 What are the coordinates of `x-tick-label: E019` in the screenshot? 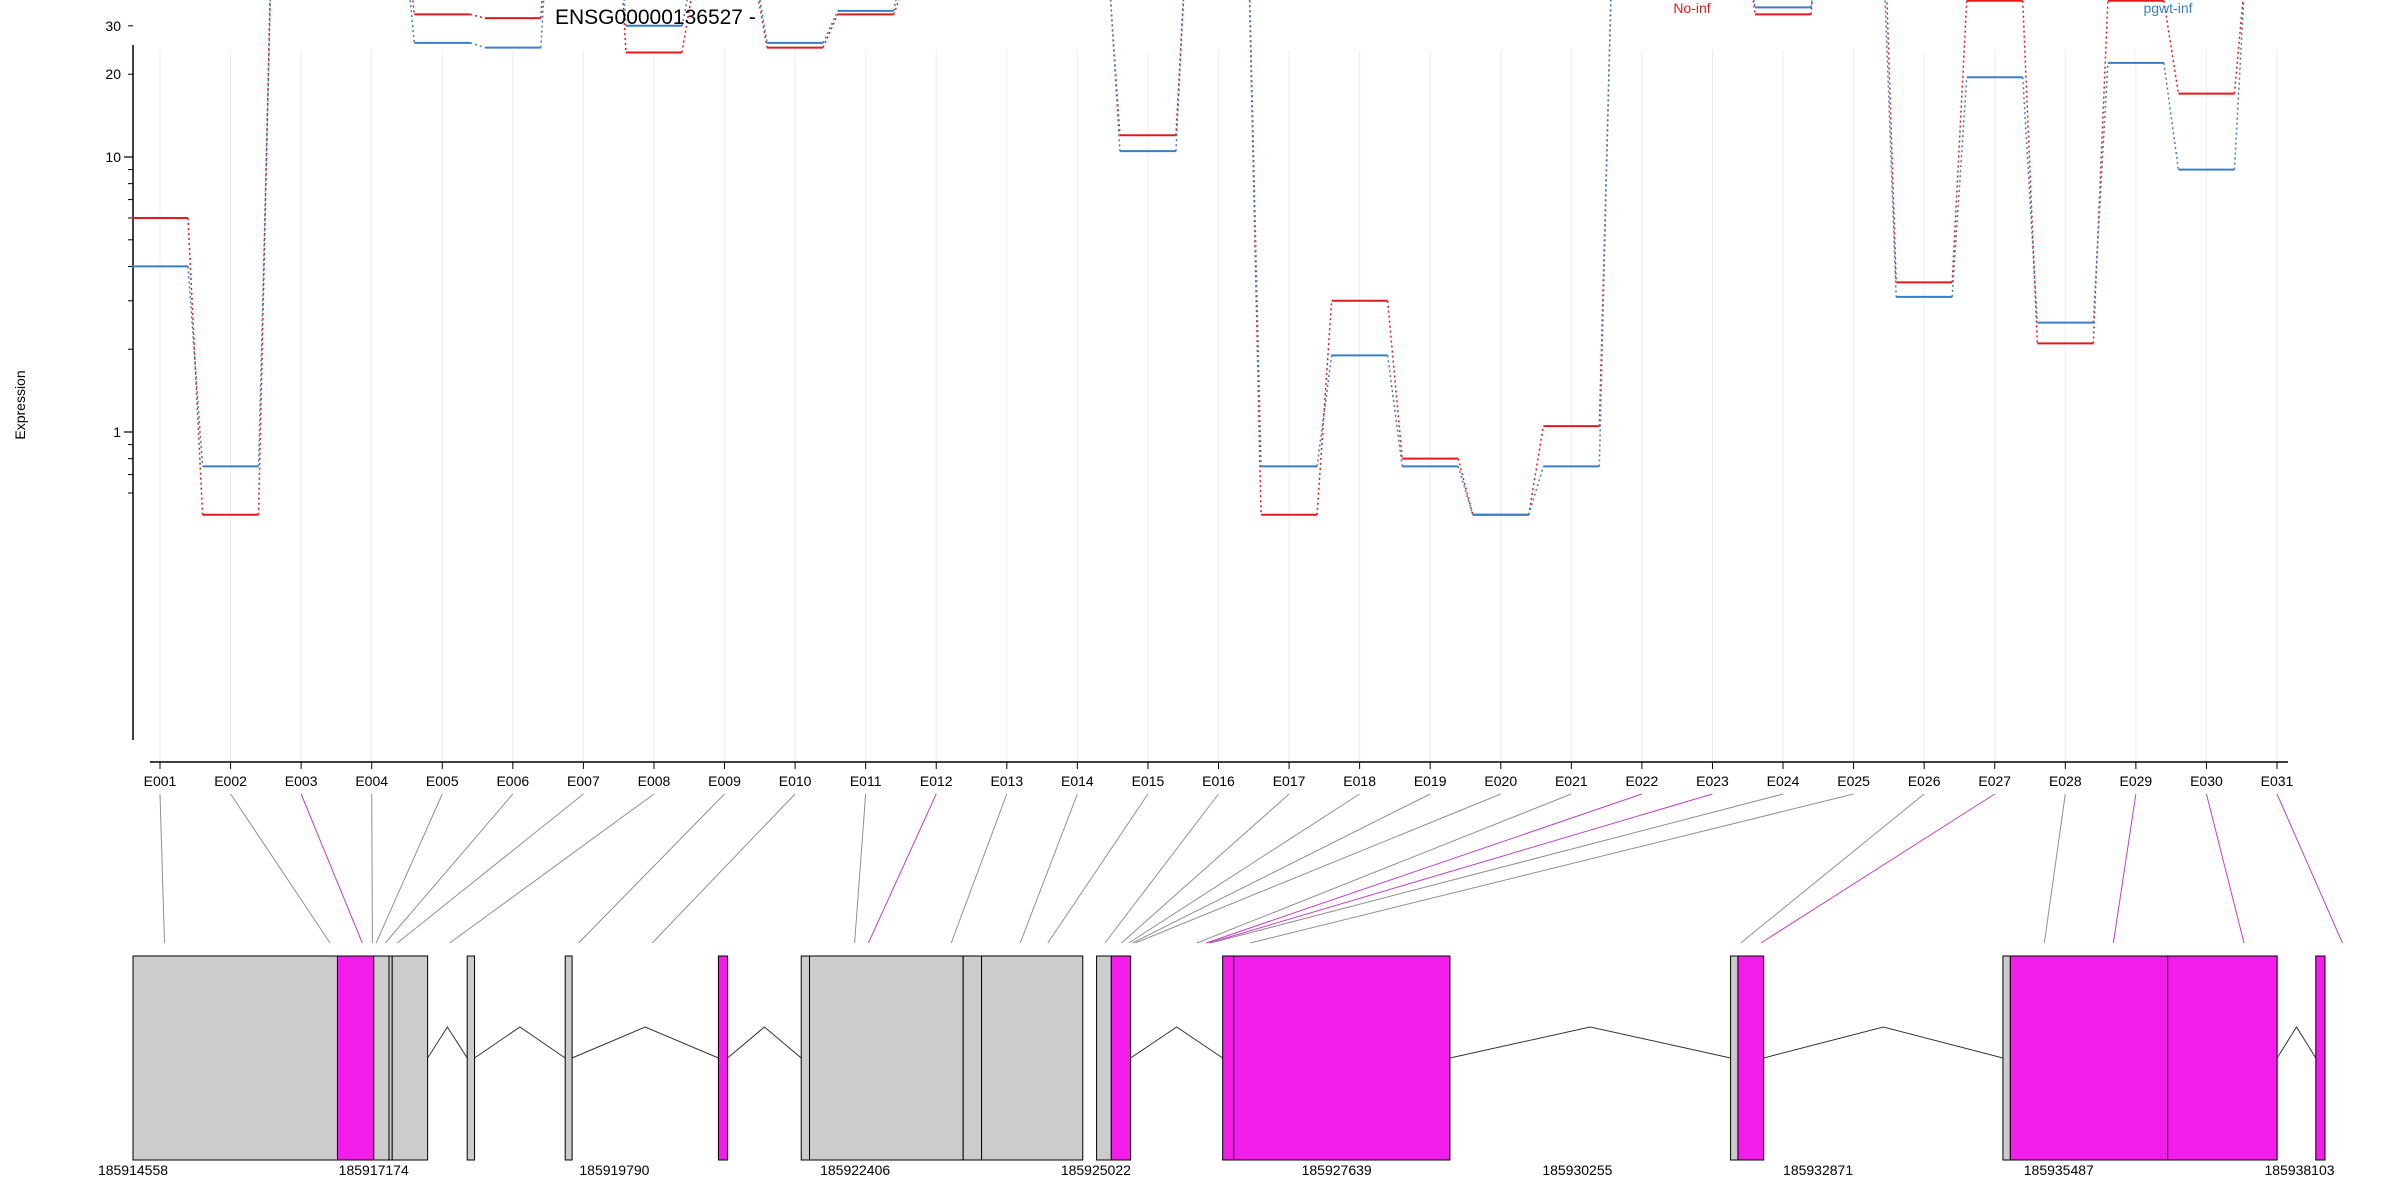 It's located at (1430, 781).